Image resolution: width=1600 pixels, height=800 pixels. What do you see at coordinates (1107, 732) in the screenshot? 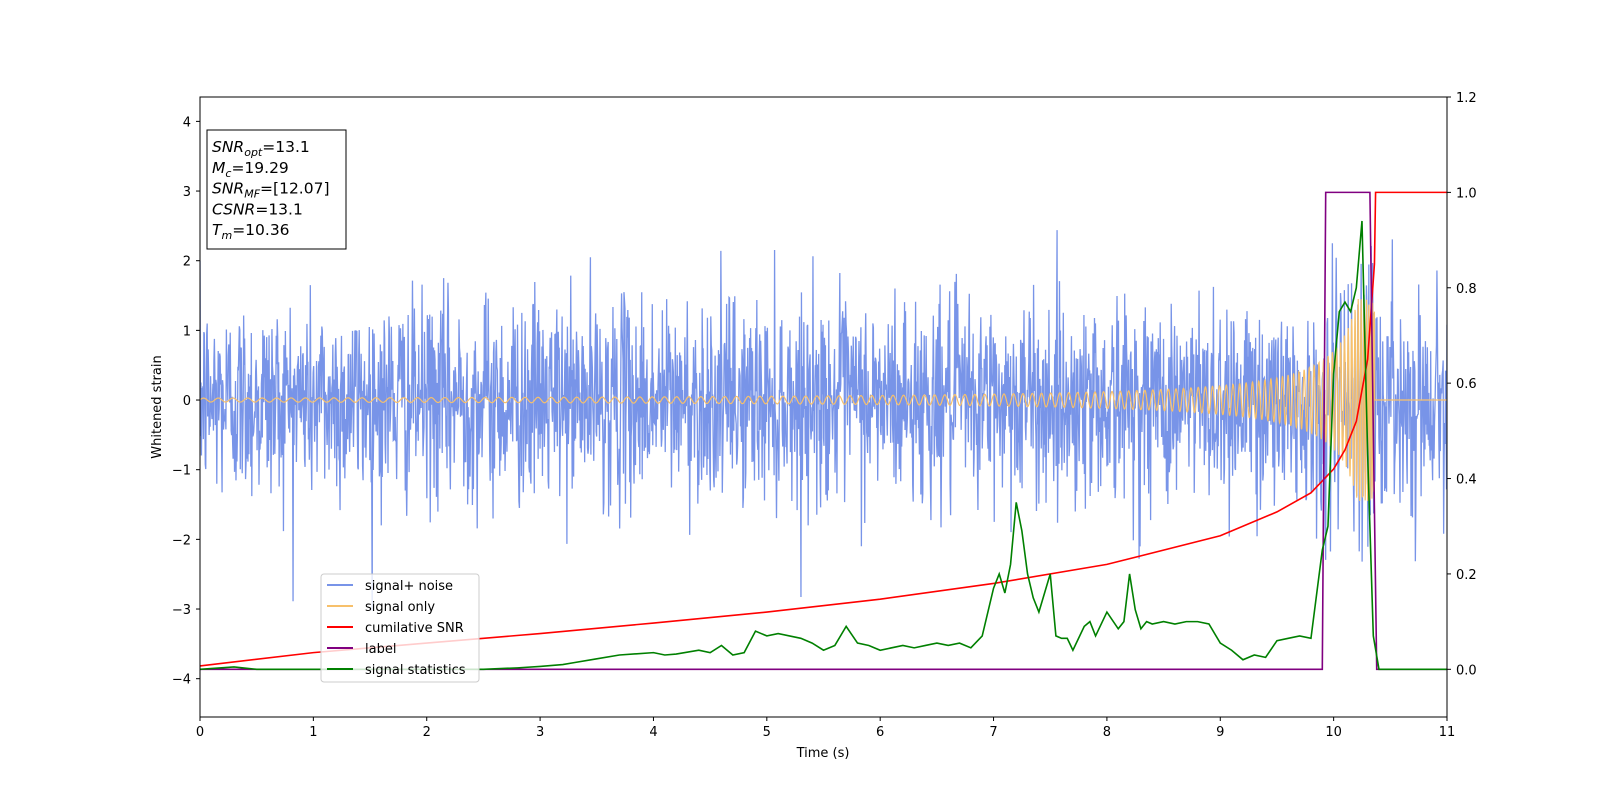
I see `x-tick-label: 8` at bounding box center [1107, 732].